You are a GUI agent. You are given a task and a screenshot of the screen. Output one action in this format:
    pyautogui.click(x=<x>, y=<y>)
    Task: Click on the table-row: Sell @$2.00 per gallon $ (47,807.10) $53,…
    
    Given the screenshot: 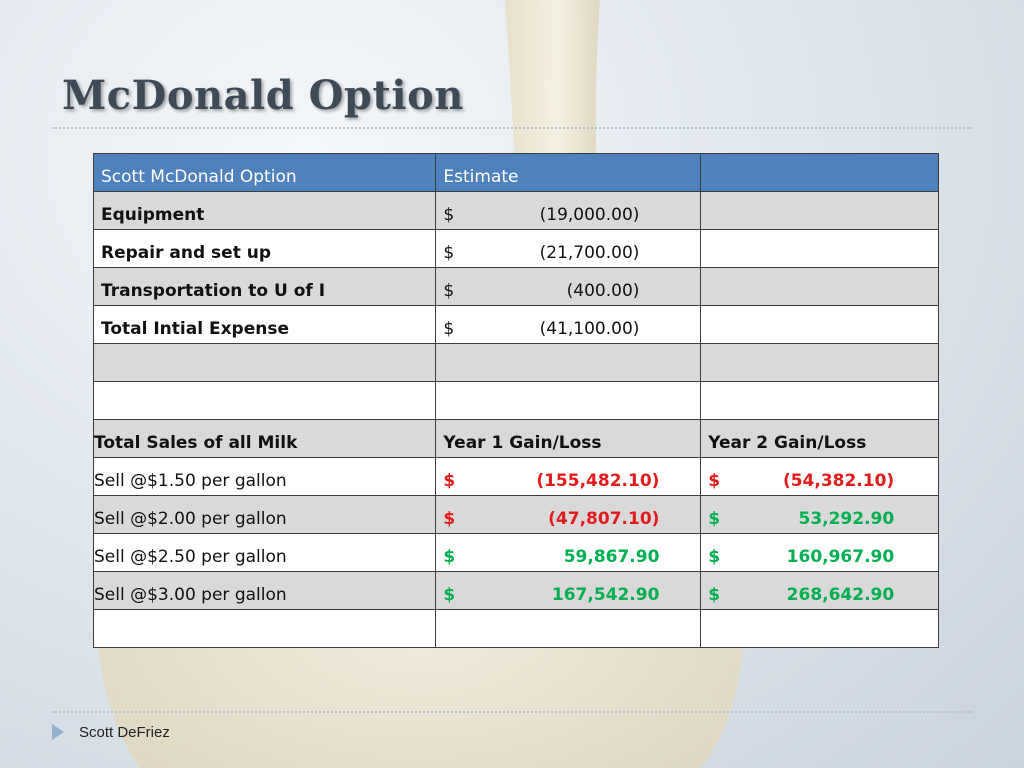 What is the action you would take?
    pyautogui.click(x=515, y=514)
    